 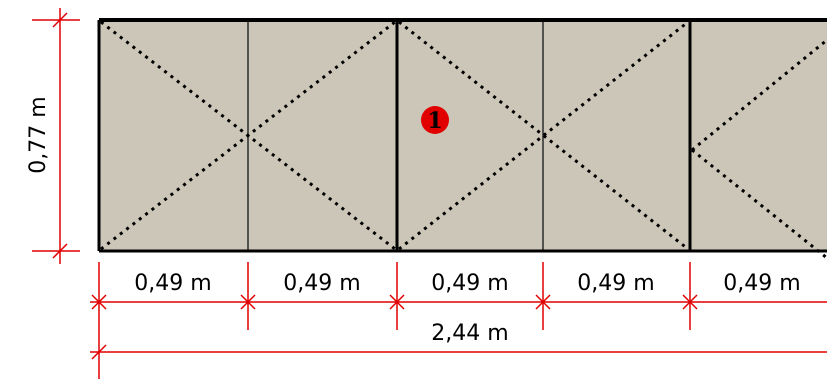 I want to click on total-label: 2,44 m, so click(x=469, y=333).